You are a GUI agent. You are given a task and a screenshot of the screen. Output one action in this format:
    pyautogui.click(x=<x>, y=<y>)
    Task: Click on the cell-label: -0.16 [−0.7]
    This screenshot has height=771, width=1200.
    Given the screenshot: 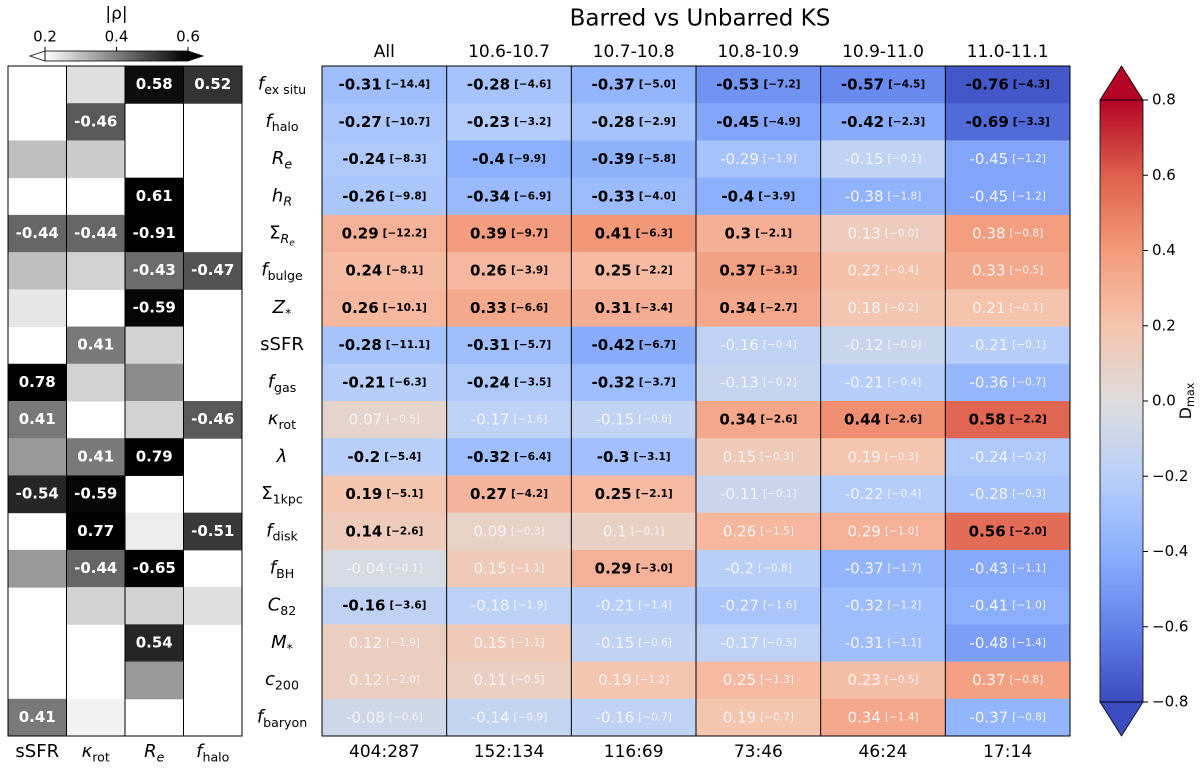 What is the action you would take?
    pyautogui.click(x=633, y=717)
    